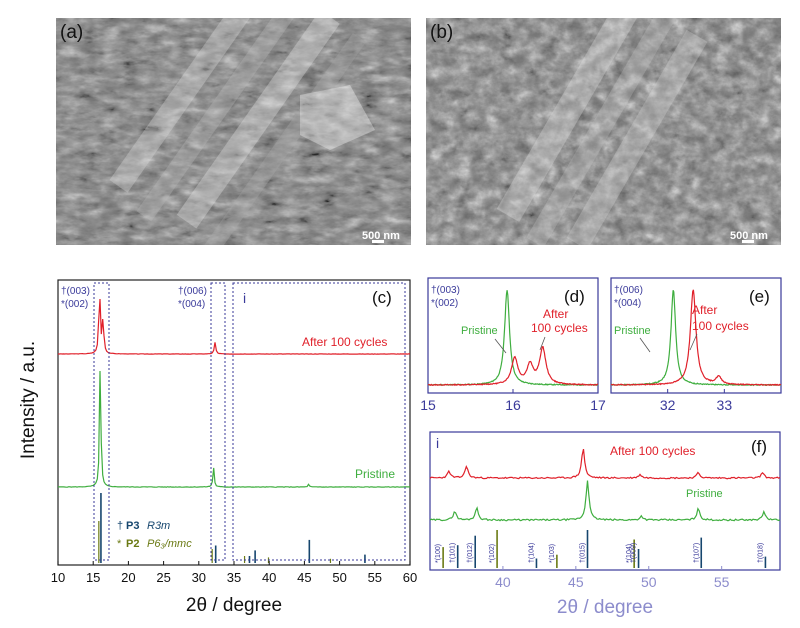 Image resolution: width=800 pixels, height=628 pixels. I want to click on series-label-f-pristine: Pristine, so click(704, 494).